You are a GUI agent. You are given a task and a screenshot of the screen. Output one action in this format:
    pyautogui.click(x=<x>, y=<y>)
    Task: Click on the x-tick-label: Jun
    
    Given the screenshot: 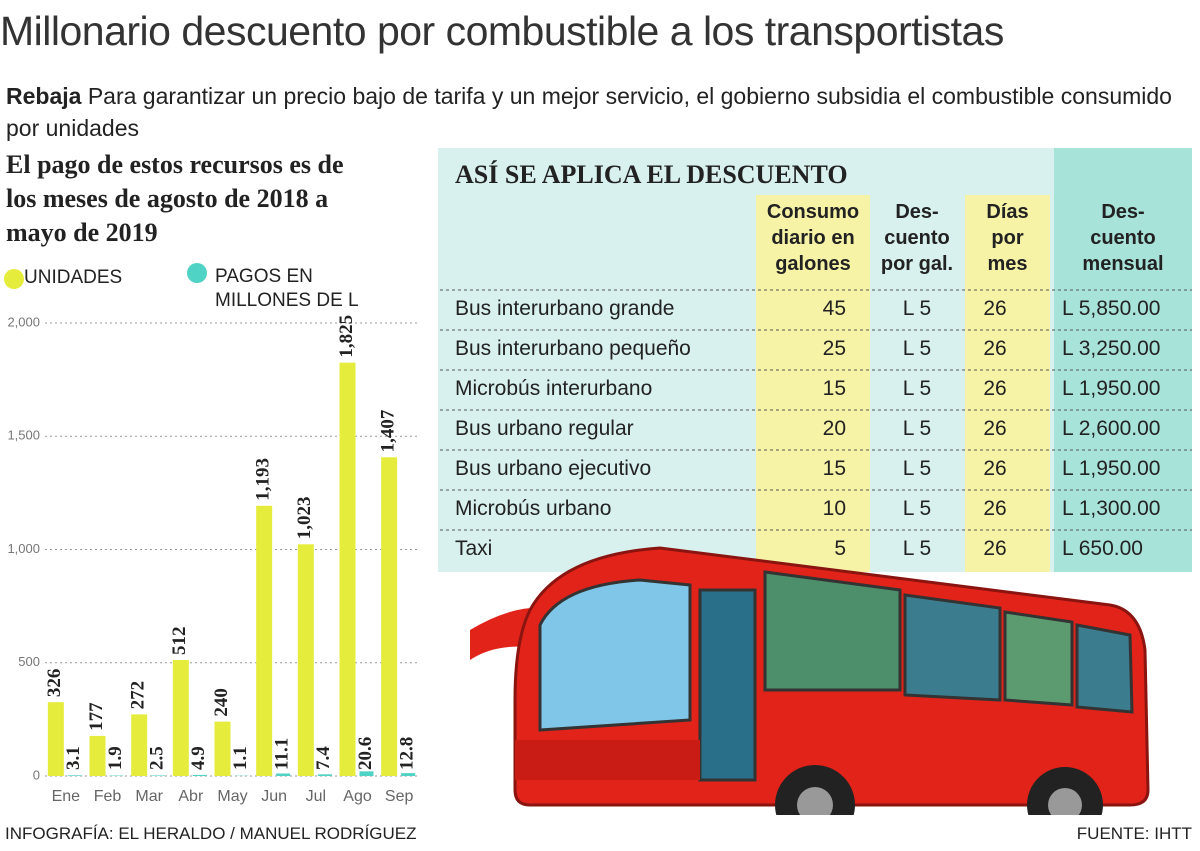 What is the action you would take?
    pyautogui.click(x=274, y=796)
    